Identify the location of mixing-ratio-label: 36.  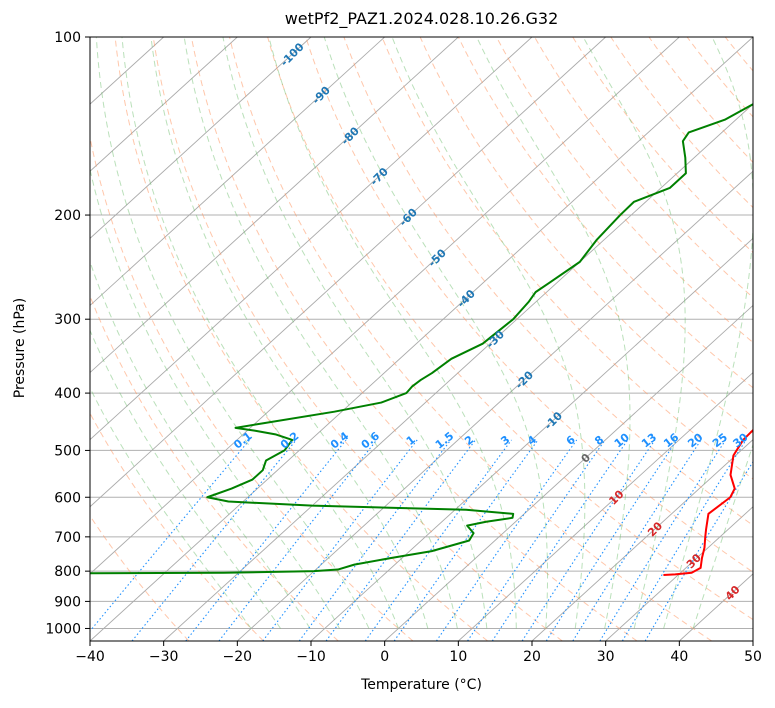
(761, 440).